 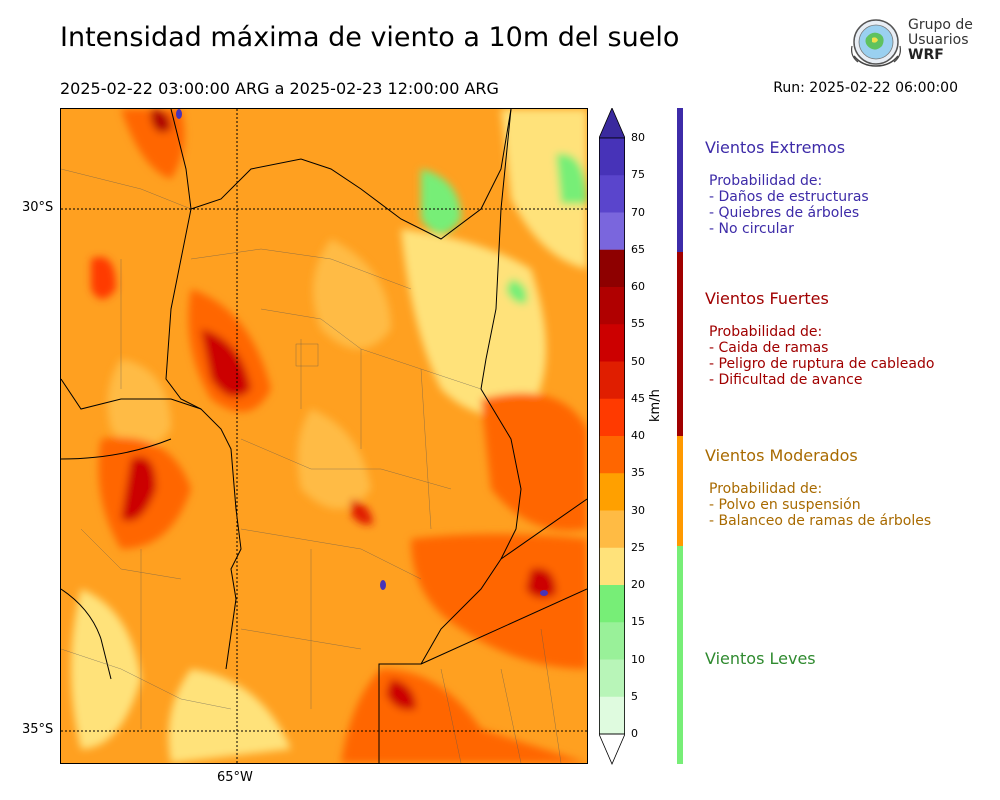 What do you see at coordinates (38, 729) in the screenshot?
I see `lat-label-35s: 35°S` at bounding box center [38, 729].